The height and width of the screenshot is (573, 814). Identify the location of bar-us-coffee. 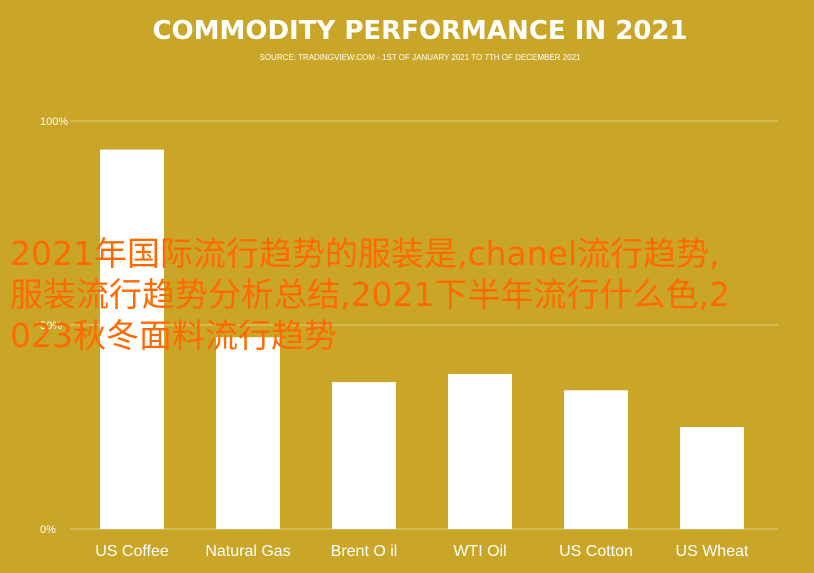
(132, 339).